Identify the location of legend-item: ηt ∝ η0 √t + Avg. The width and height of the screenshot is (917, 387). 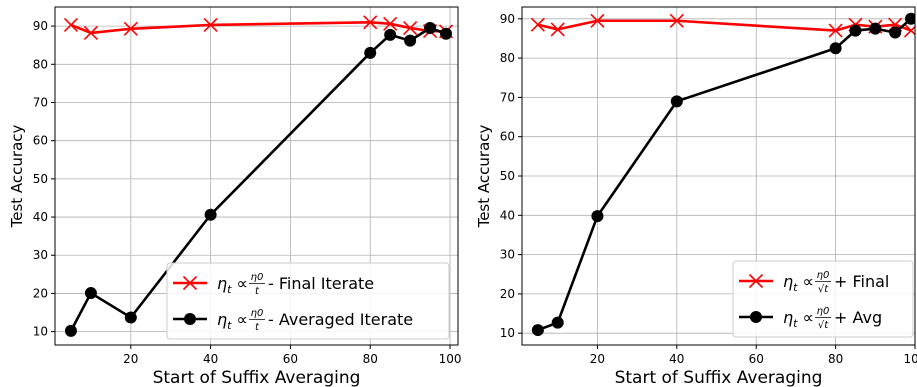
(810, 318).